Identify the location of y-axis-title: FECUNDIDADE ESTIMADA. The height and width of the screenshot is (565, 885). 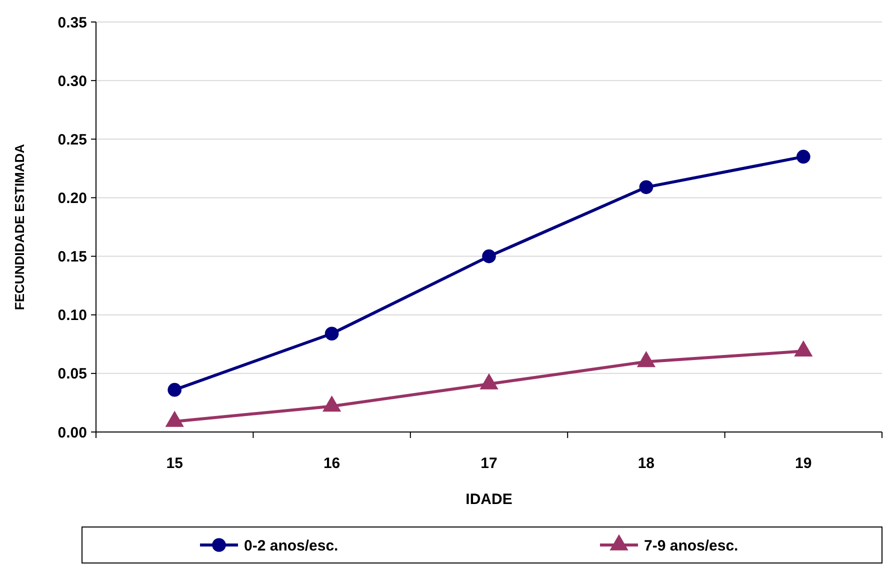
(19, 226).